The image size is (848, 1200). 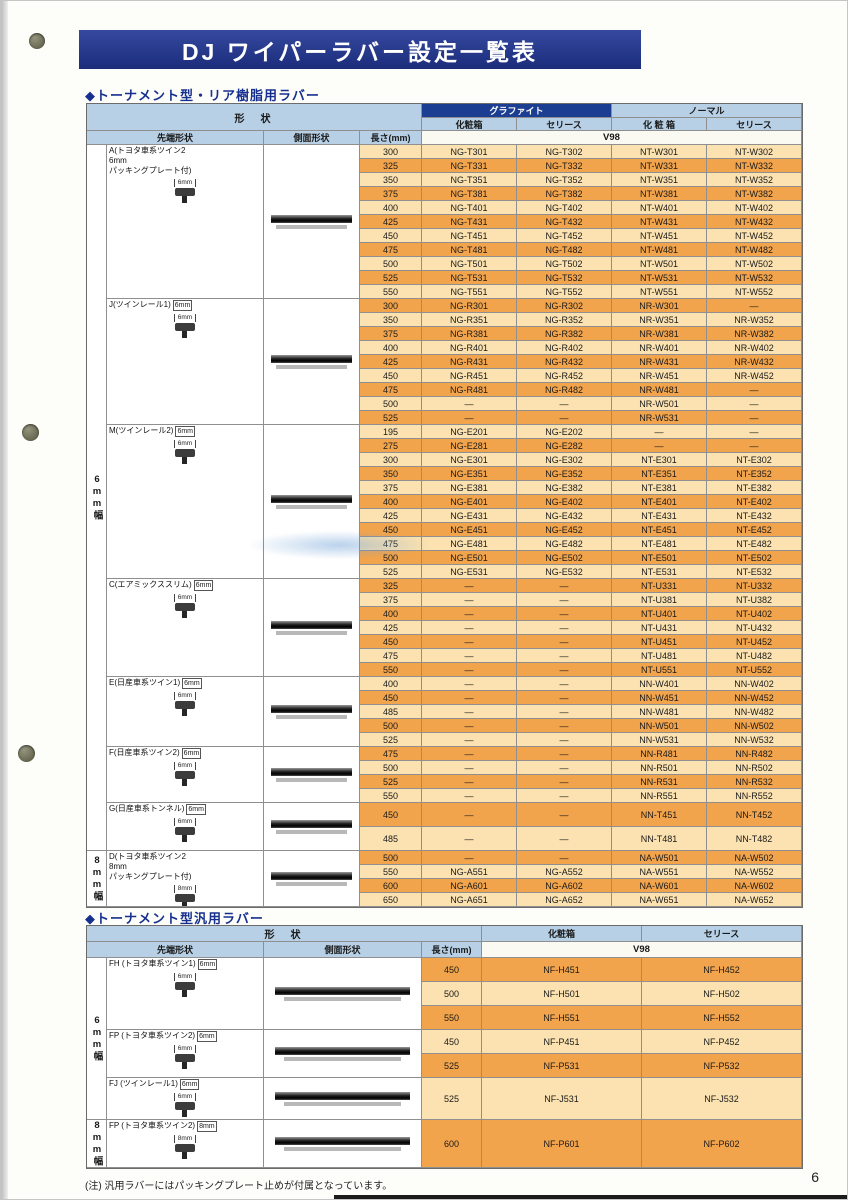 I want to click on spec-row: 600 NG-A601 NG-A602 NA-W601 NA-W602, so click(x=581, y=886).